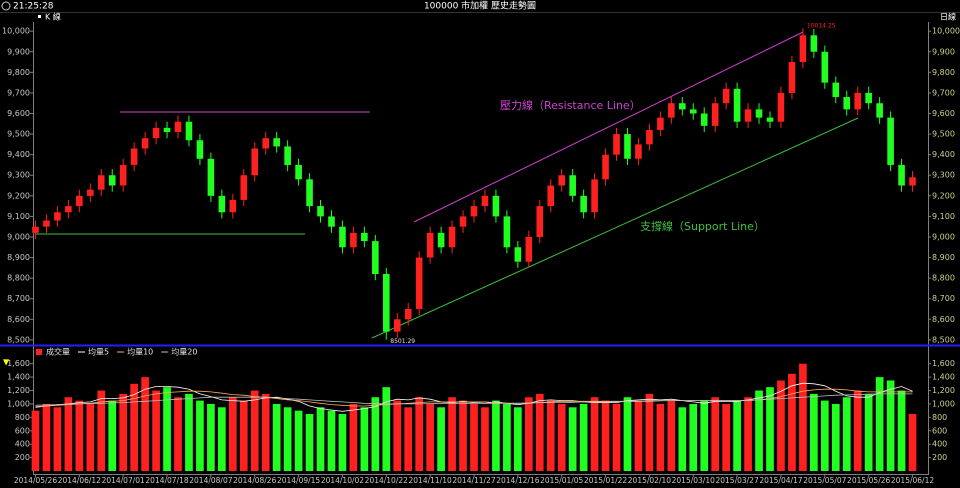 The height and width of the screenshot is (488, 960). What do you see at coordinates (18, 113) in the screenshot?
I see `y-tick-label: 9,600` at bounding box center [18, 113].